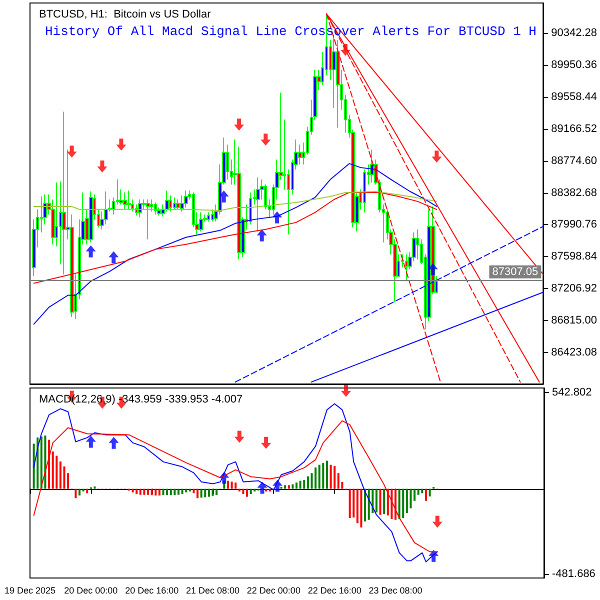  What do you see at coordinates (574, 65) in the screenshot?
I see `y-tick-label: 89950.36` at bounding box center [574, 65].